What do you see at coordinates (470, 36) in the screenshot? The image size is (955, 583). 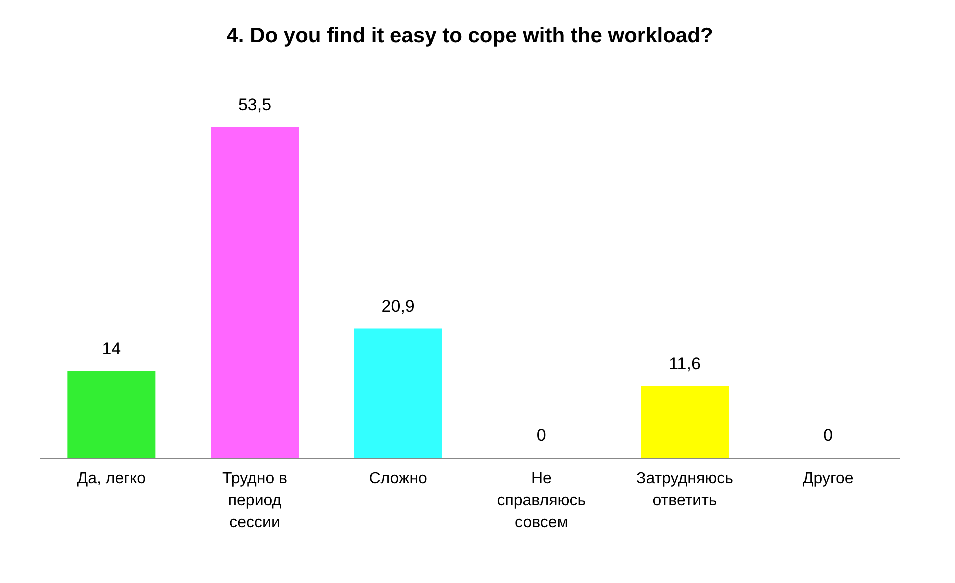 I see `chart-title: 4. Do you find it easy to cope with the workload?` at bounding box center [470, 36].